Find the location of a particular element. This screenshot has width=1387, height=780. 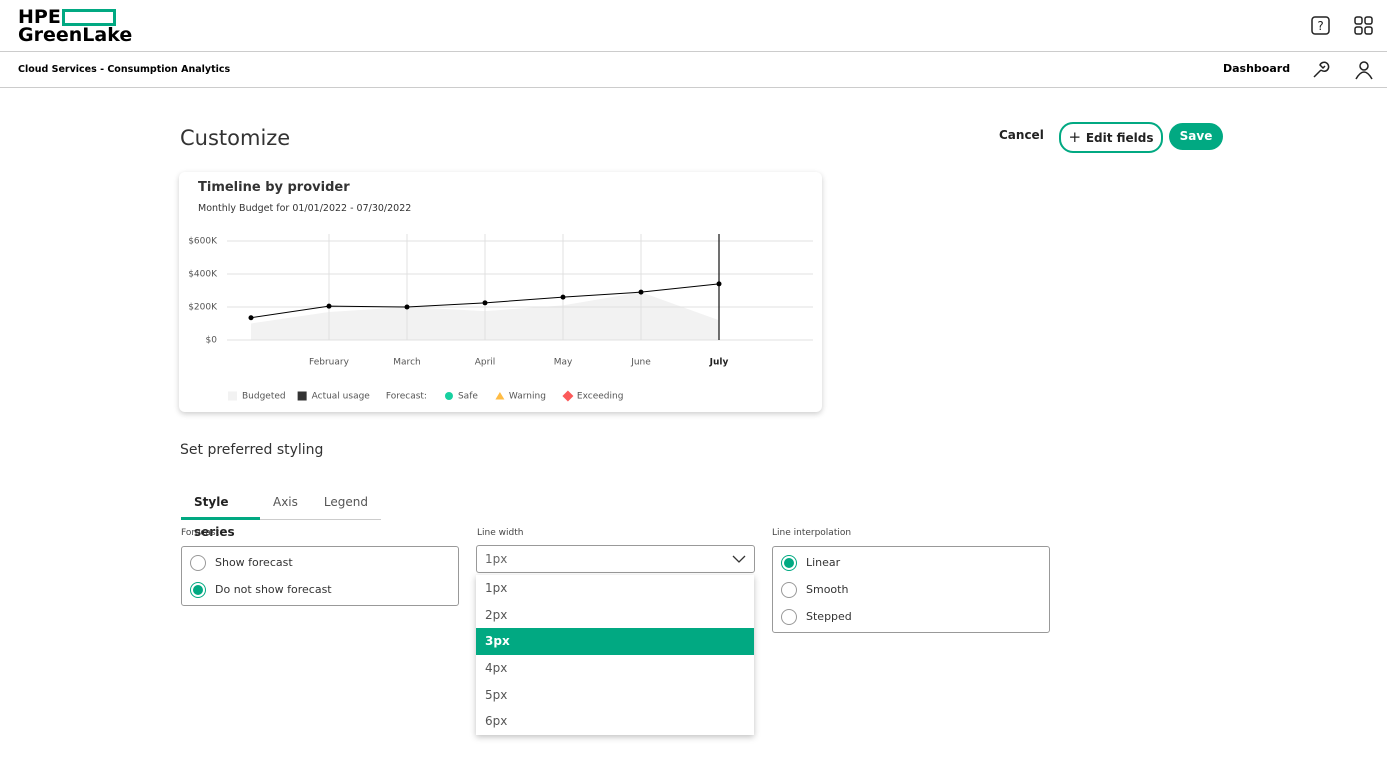

save-button: Save is located at coordinates (1196, 136).